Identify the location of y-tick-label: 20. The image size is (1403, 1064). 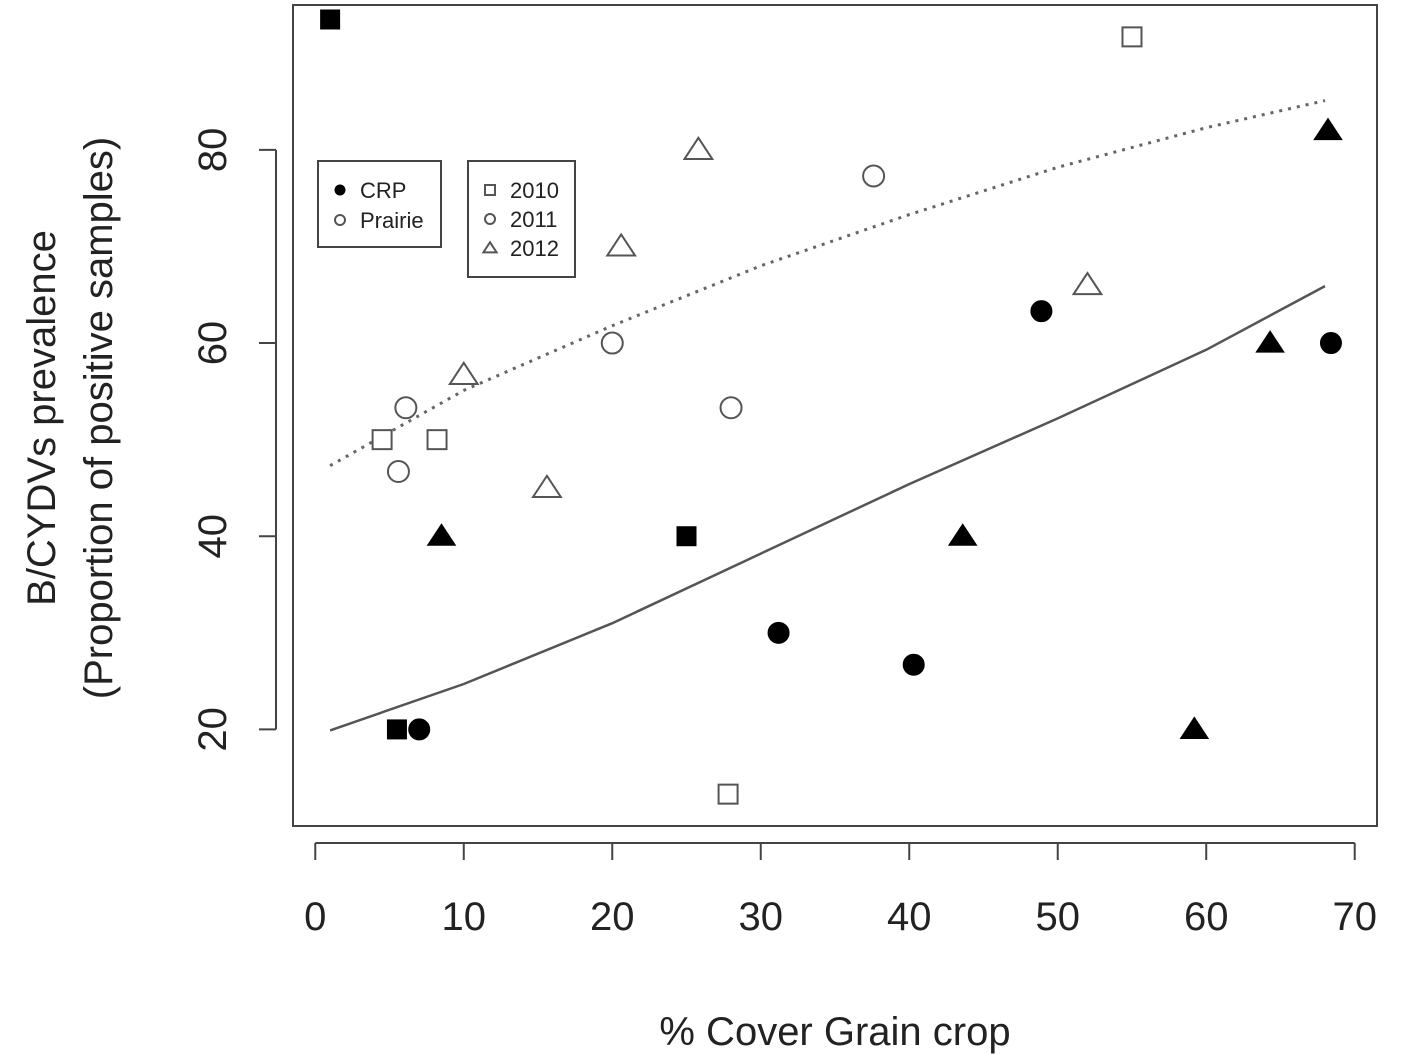
(213, 729).